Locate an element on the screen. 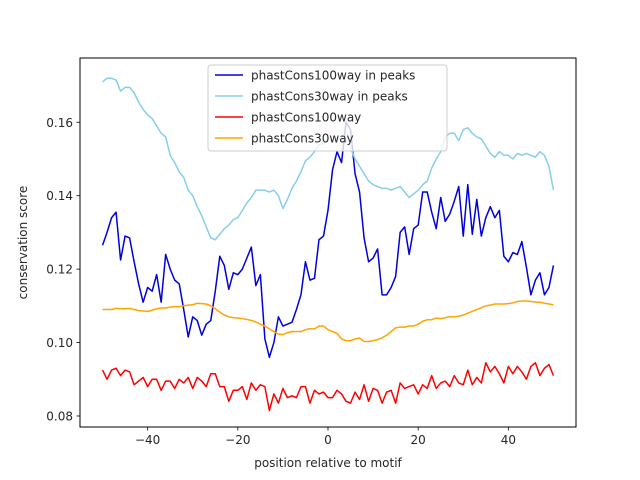 This screenshot has width=640, height=480. x-tick-label: 40 is located at coordinates (508, 440).